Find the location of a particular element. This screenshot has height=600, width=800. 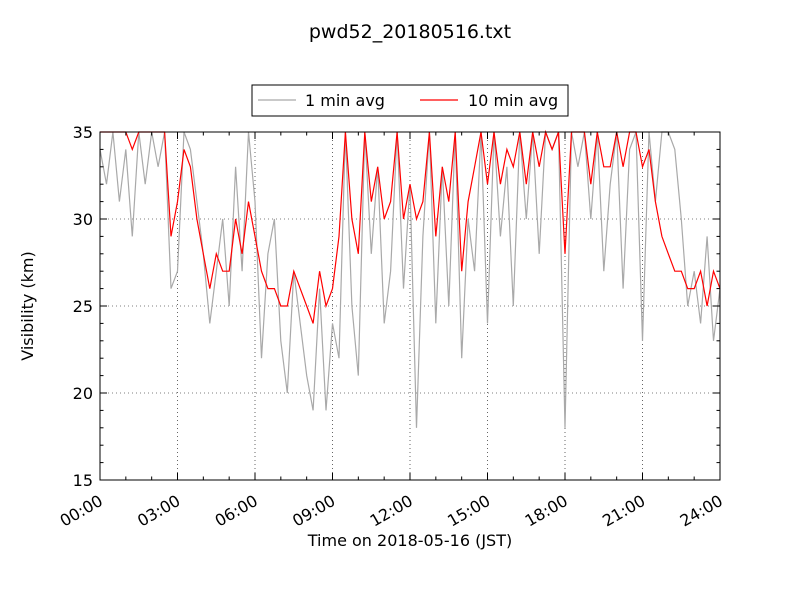

legend-label-10-min-avg: 10 min avg is located at coordinates (513, 100).